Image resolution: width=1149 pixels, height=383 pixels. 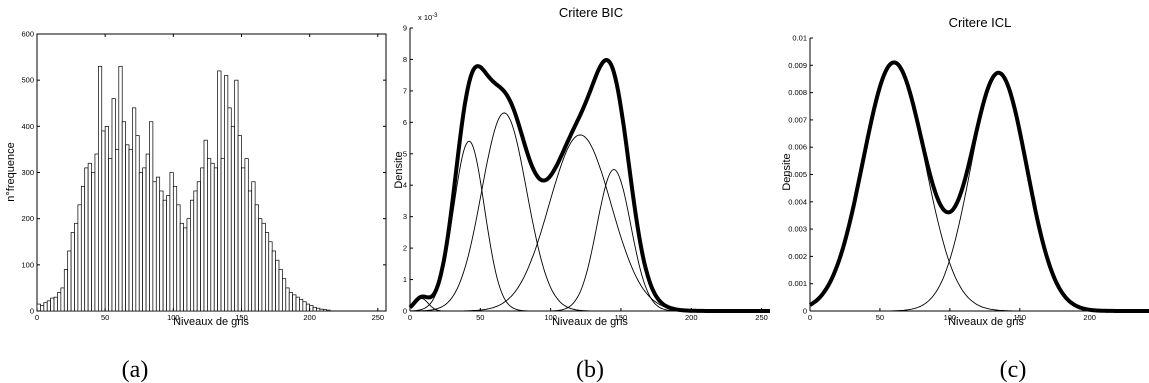 What do you see at coordinates (405, 153) in the screenshot?
I see `bic-ytick-label: 5` at bounding box center [405, 153].